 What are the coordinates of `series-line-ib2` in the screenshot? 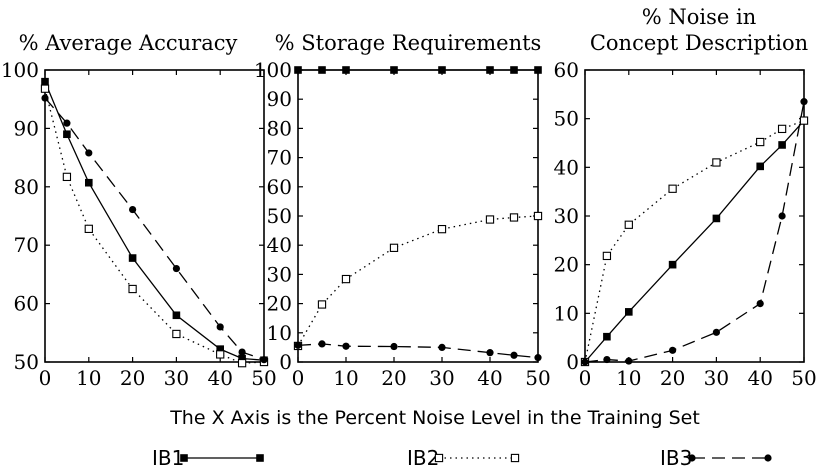 It's located at (418, 281).